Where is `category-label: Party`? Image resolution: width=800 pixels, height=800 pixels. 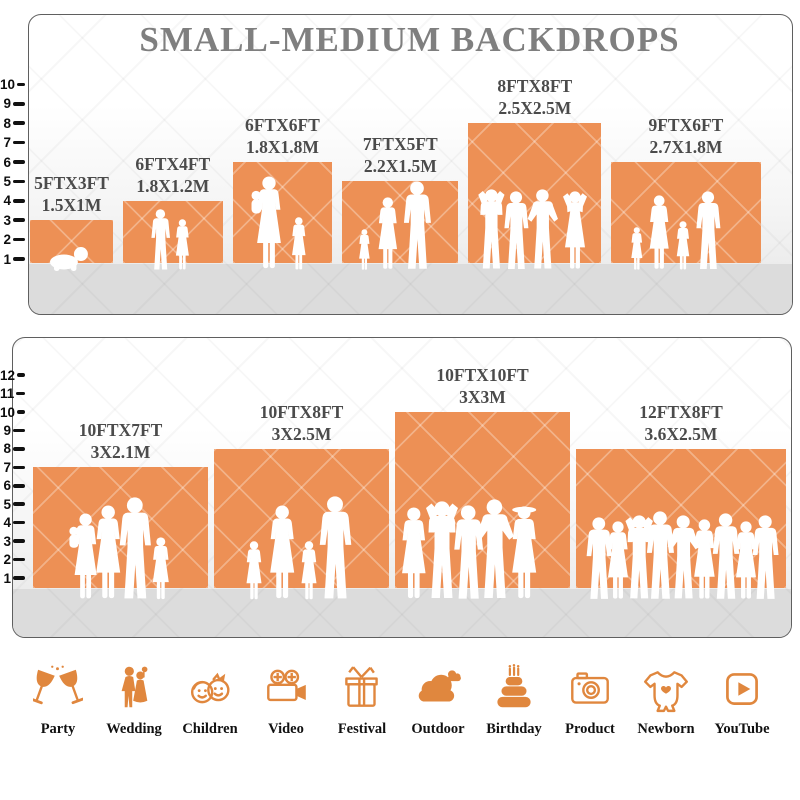 category-label: Party is located at coordinates (58, 729).